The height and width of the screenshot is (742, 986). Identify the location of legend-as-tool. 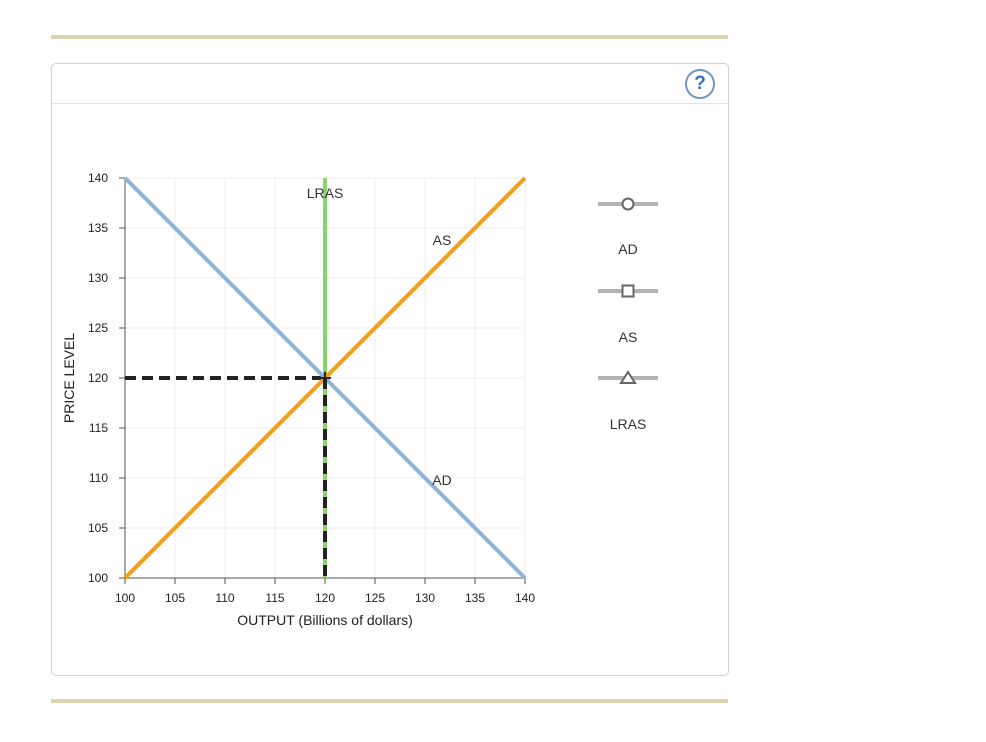
(628, 291).